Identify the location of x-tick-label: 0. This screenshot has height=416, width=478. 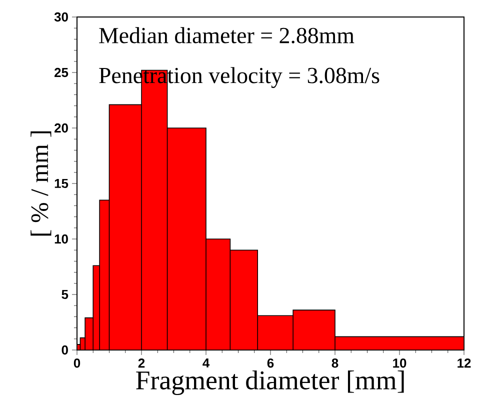
(77, 363).